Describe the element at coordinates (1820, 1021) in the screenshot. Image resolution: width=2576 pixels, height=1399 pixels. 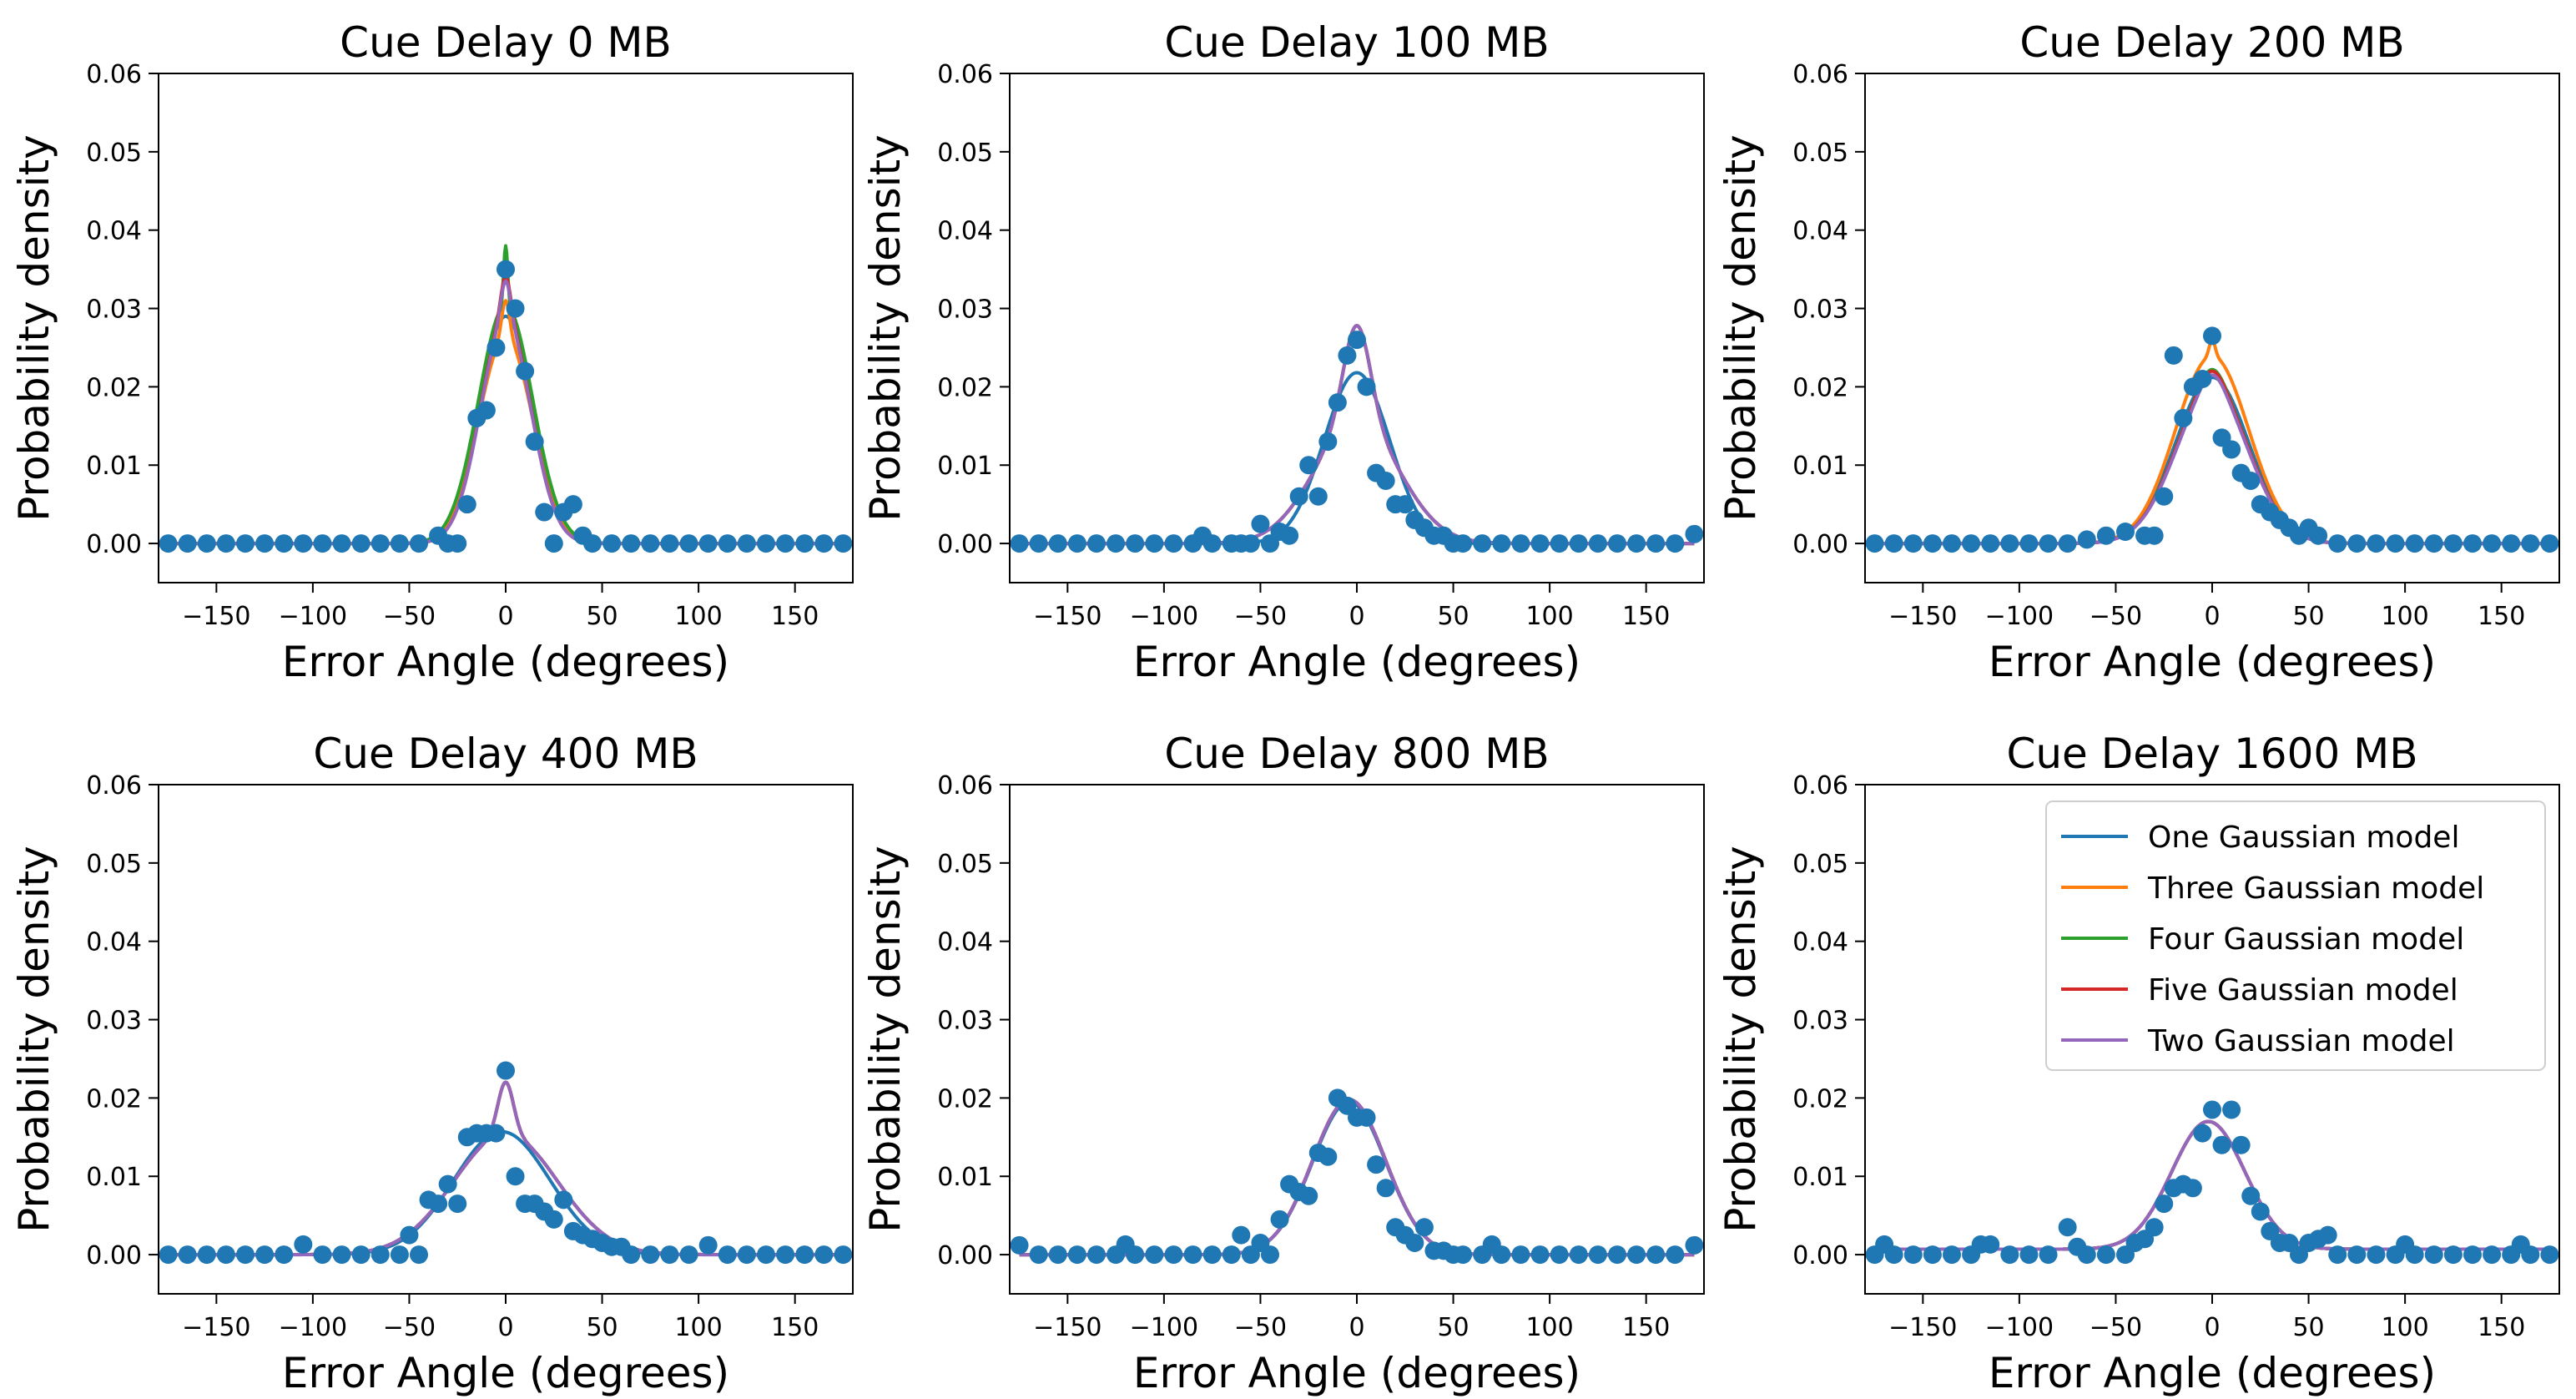
I see `y-tick-label: 0.03` at that location.